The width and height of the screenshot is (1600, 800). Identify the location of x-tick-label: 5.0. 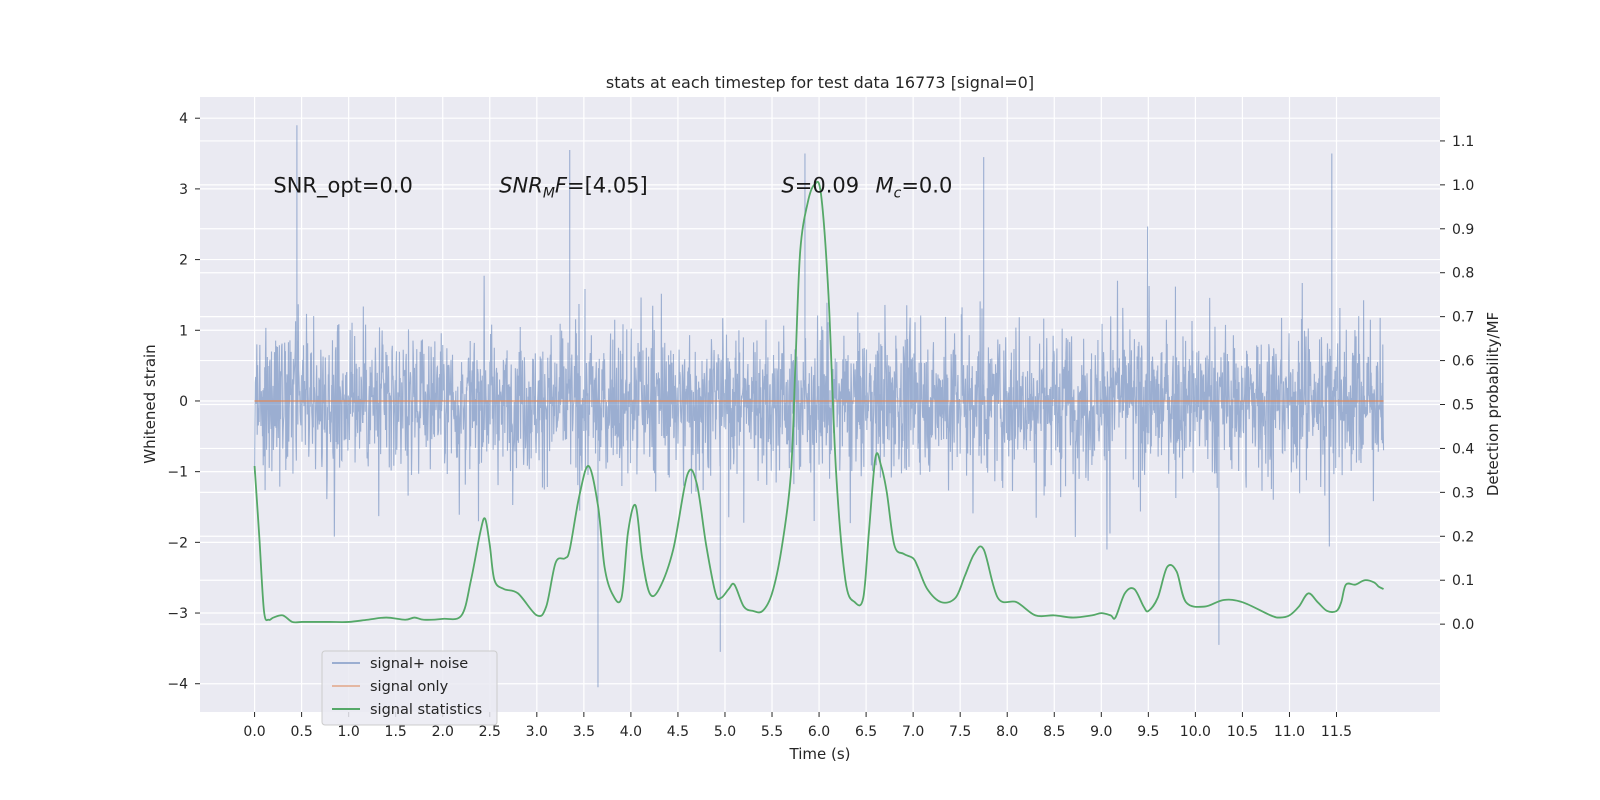
(725, 732).